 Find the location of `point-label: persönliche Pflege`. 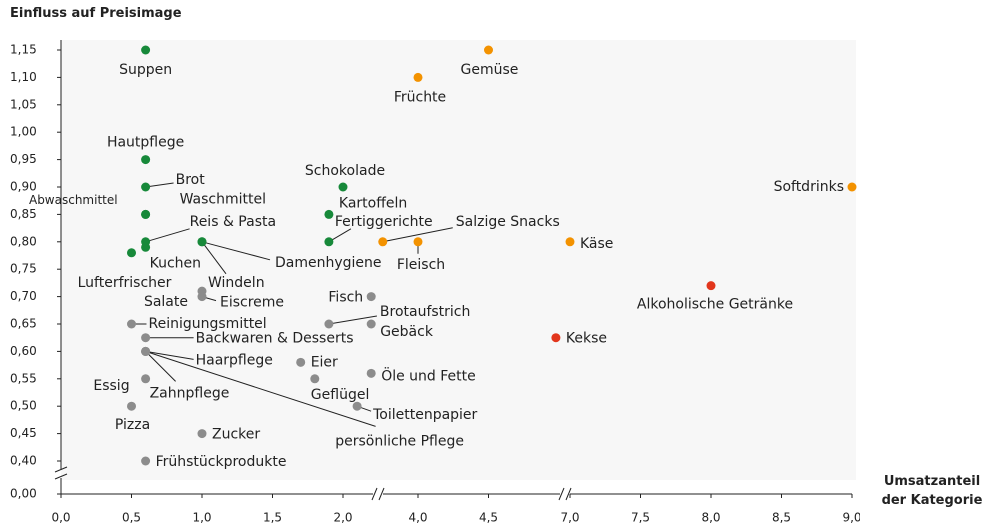

point-label: persönliche Pflege is located at coordinates (399, 441).